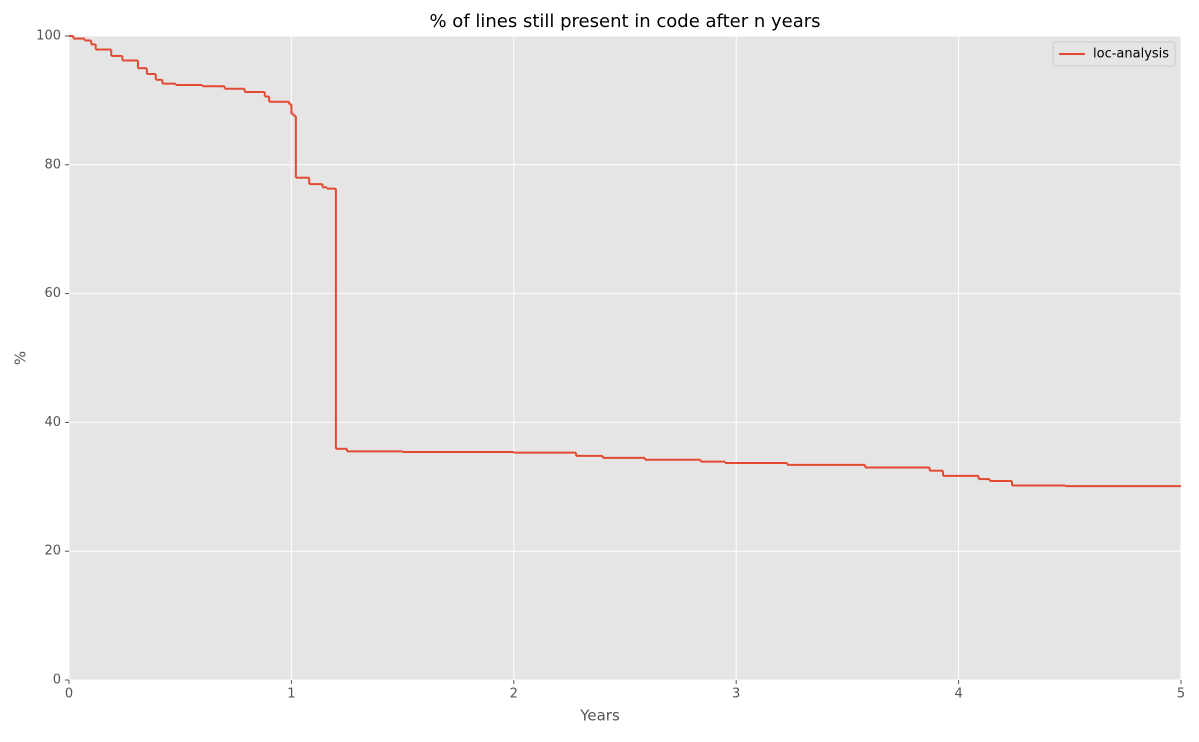 Image resolution: width=1199 pixels, height=742 pixels. I want to click on x-tick-label: 3, so click(736, 694).